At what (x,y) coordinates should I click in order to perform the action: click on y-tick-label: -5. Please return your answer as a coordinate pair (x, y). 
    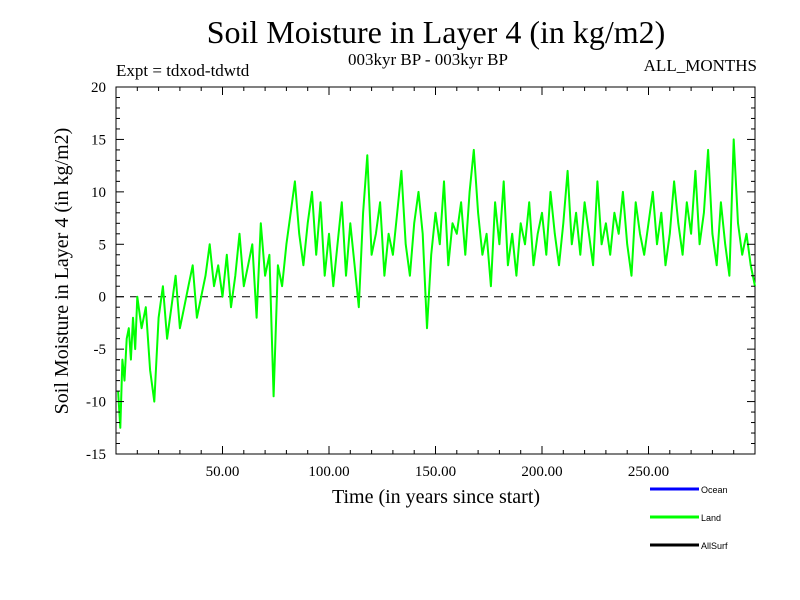
    Looking at the image, I should click on (100, 350).